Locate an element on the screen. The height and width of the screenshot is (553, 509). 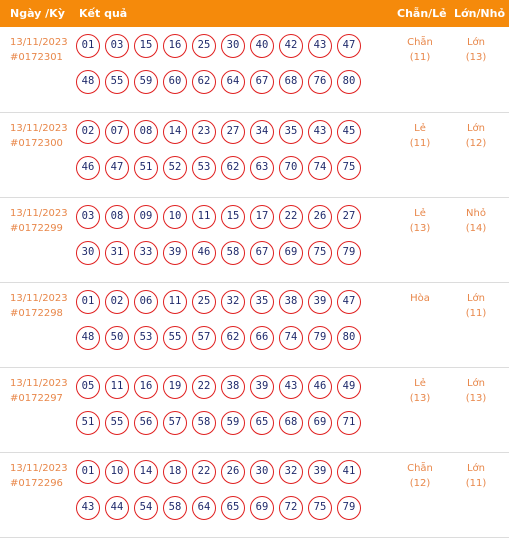
parity-label: Chẵn is located at coordinates (420, 42).